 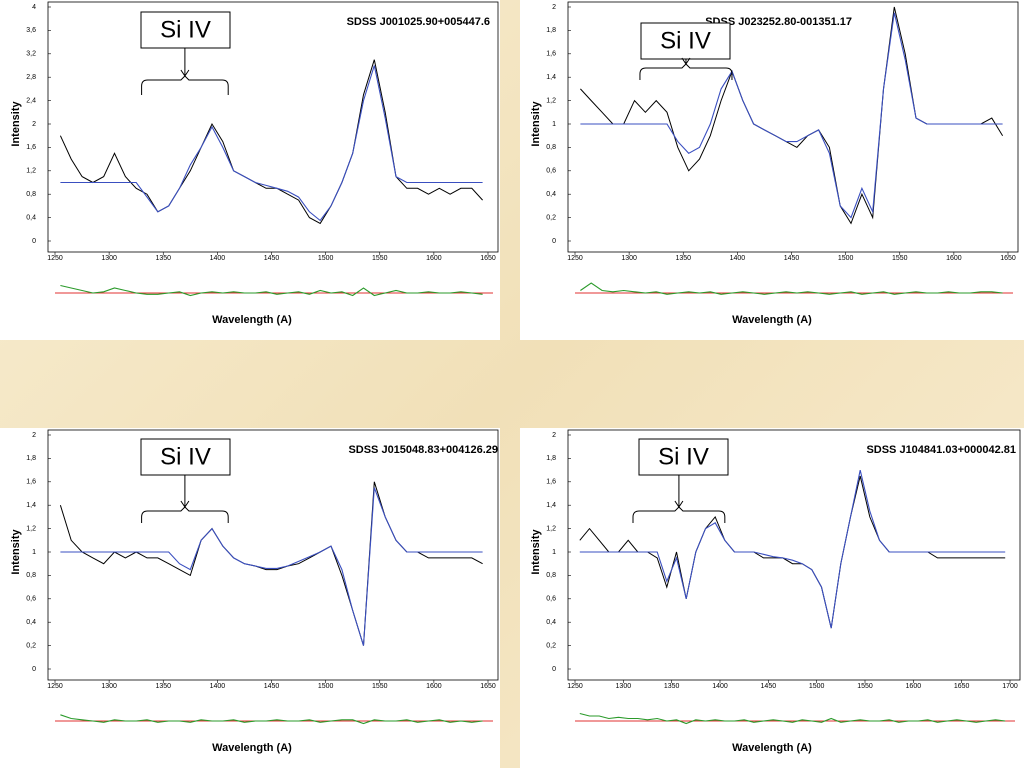 I want to click on y-tick-label: 0,8, so click(x=551, y=575).